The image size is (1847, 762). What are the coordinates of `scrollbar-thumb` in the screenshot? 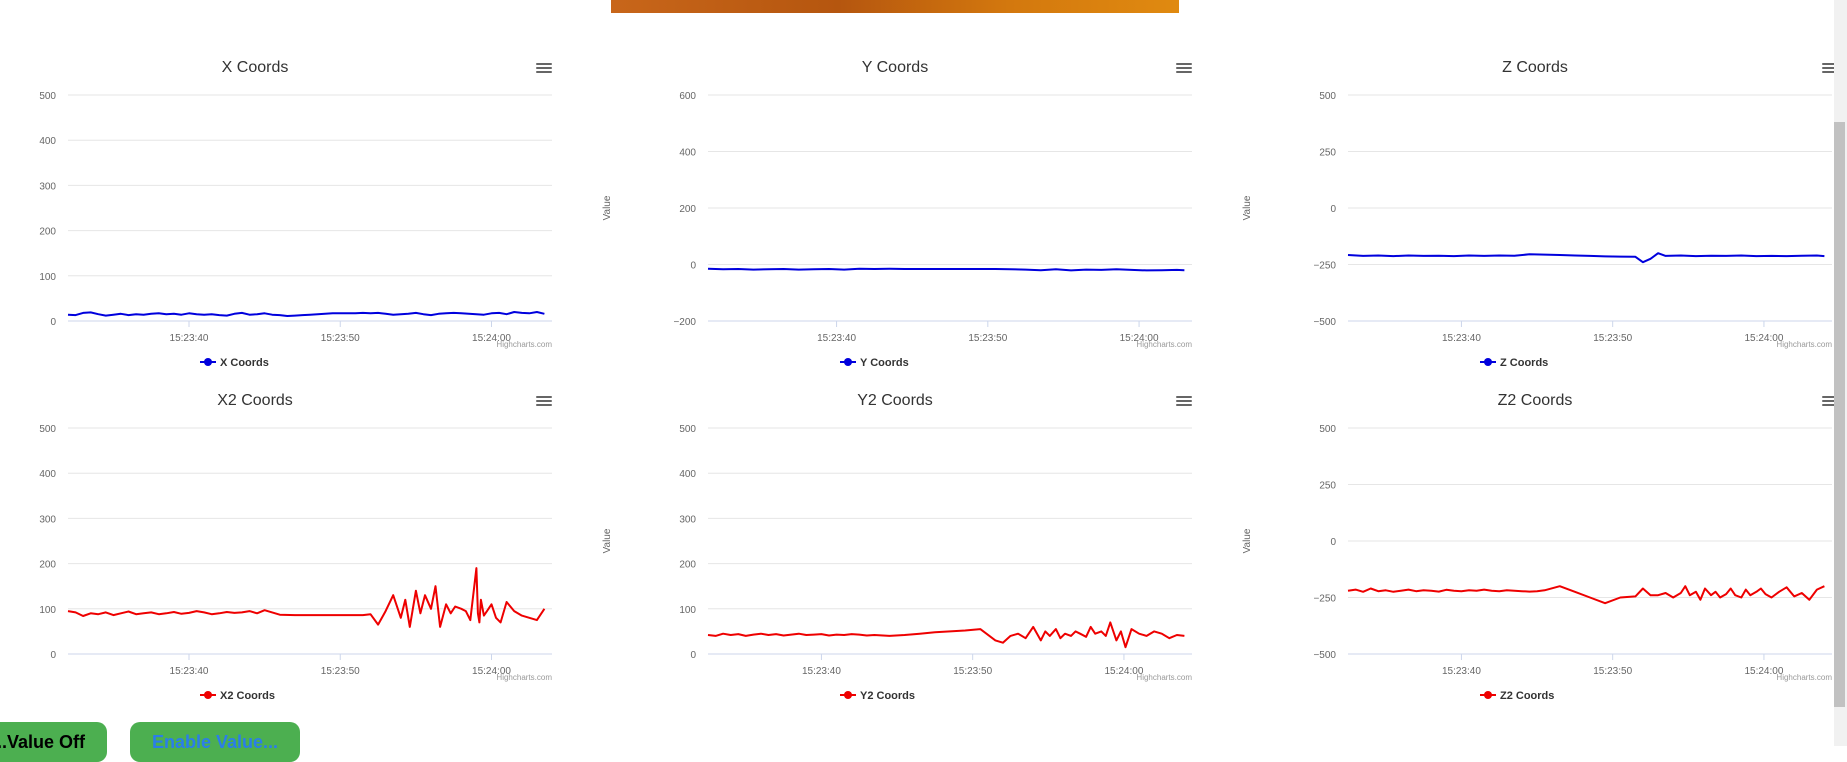 It's located at (1839, 414).